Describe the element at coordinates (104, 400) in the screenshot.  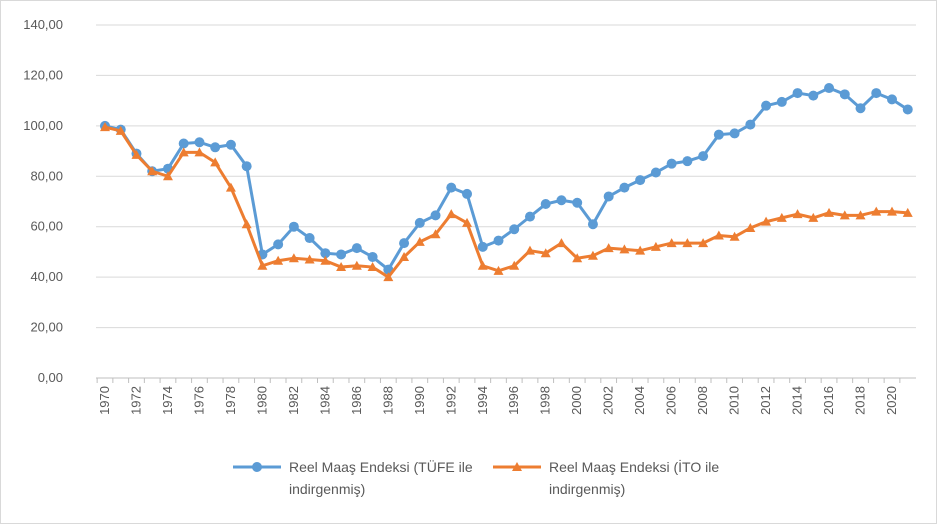
I see `x-tick-label: 1970` at that location.